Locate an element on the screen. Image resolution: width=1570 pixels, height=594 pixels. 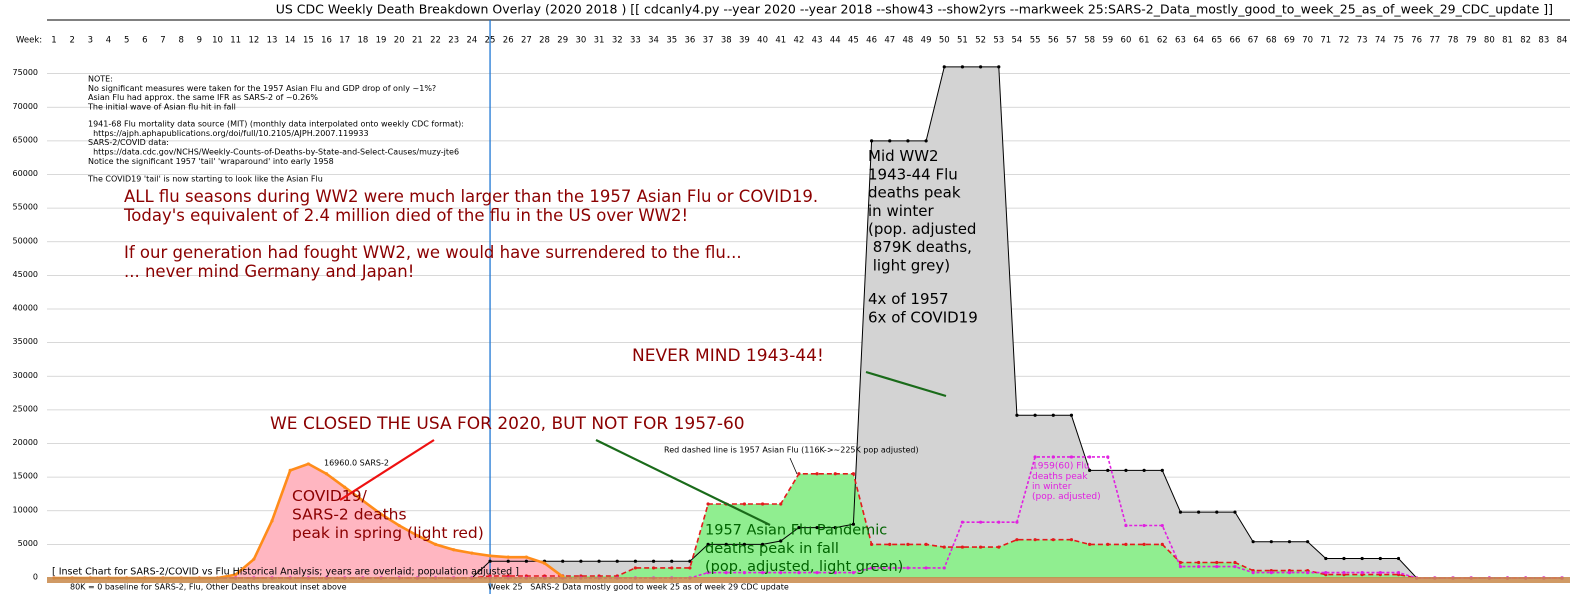
x-tick-label: 34 is located at coordinates (653, 41).